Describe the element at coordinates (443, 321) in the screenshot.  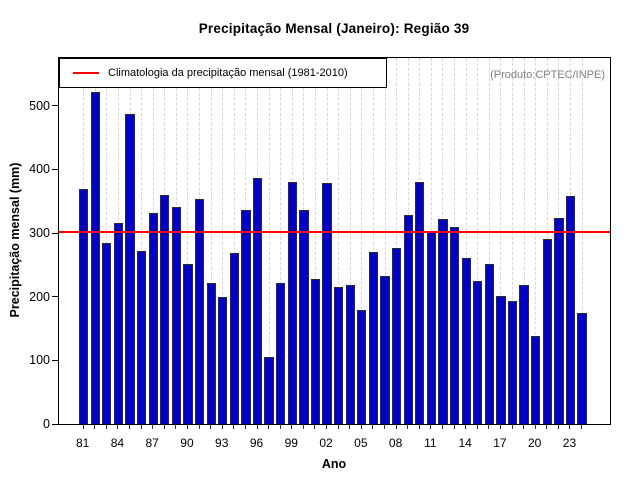
I see `bar-2012` at that location.